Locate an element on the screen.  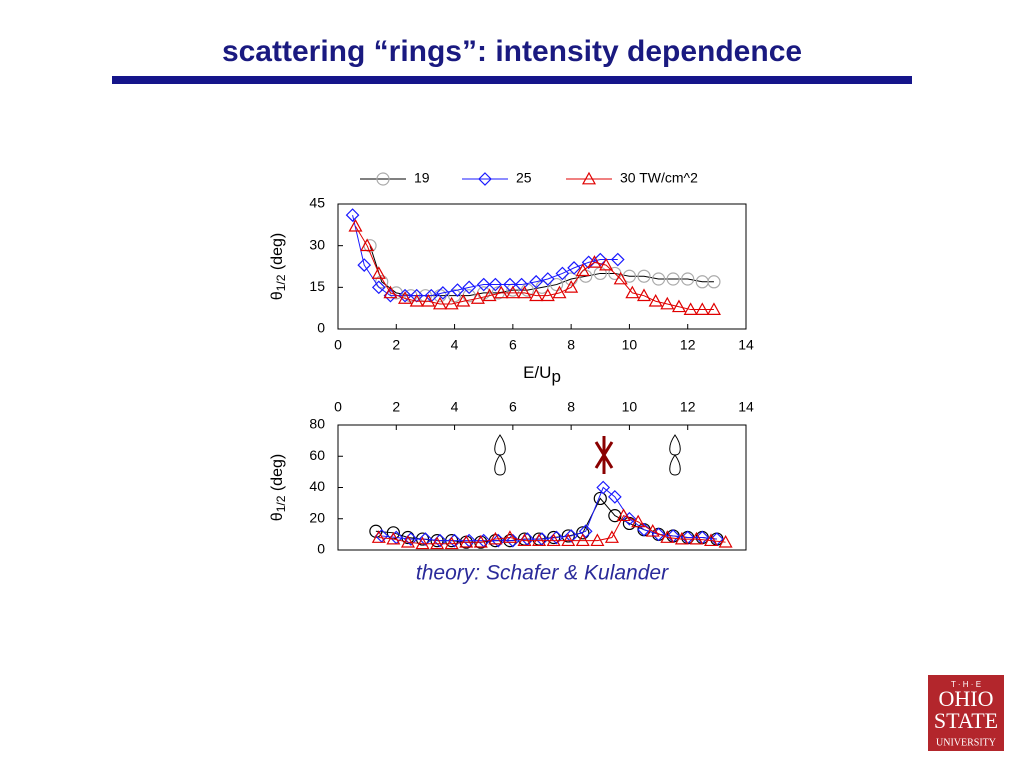
plot-frame is located at coordinates (542, 266).